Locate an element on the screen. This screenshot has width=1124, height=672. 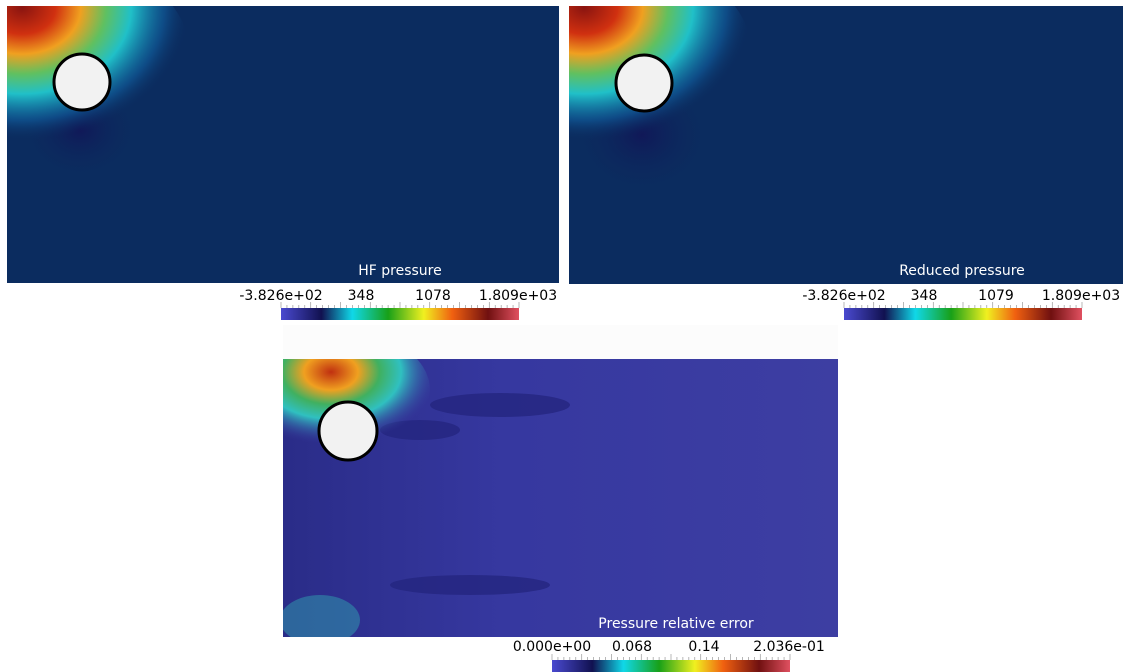
colorbar-label: 1079 is located at coordinates (996, 296).